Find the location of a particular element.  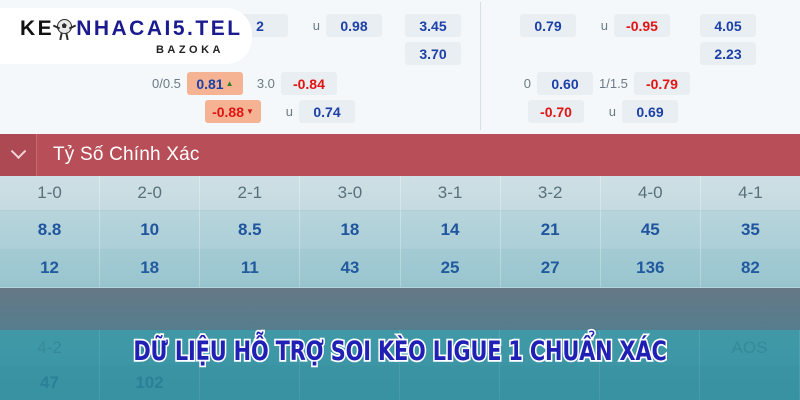

odds-row-1-block-1: 2 u 0.98 is located at coordinates (307, 25).